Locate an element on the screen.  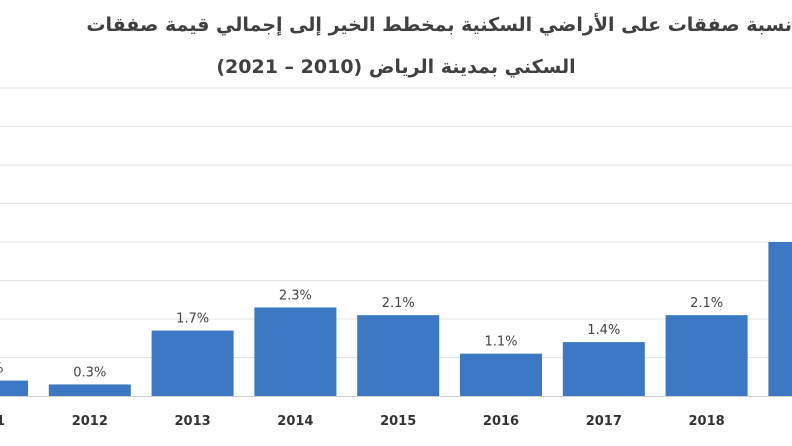
bar-2014 is located at coordinates (295, 351).